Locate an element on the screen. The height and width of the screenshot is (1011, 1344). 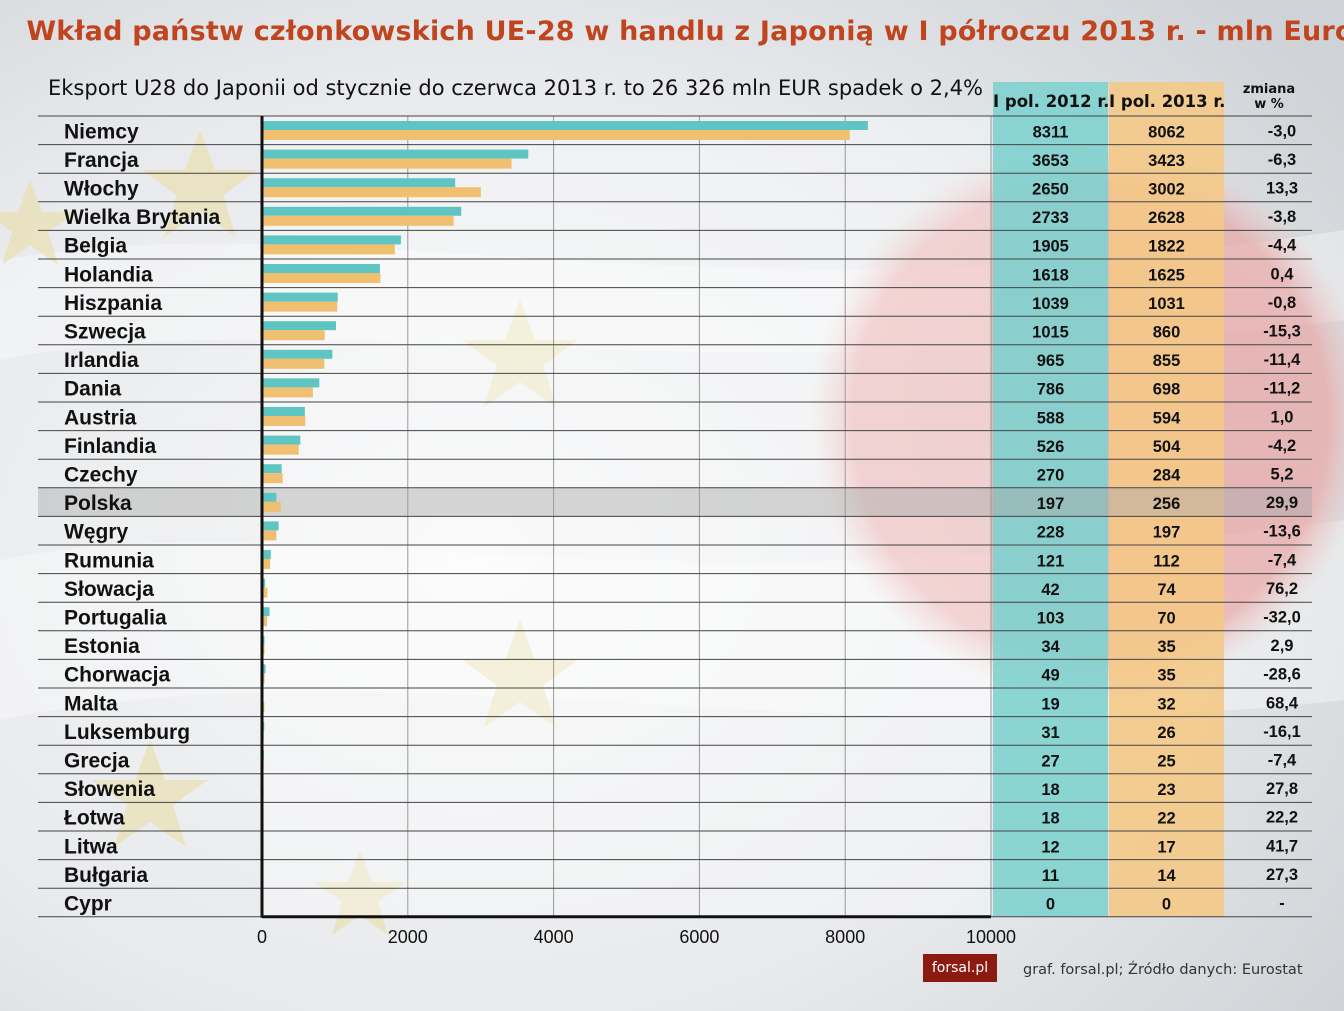
category-label: Austria is located at coordinates (100, 417).